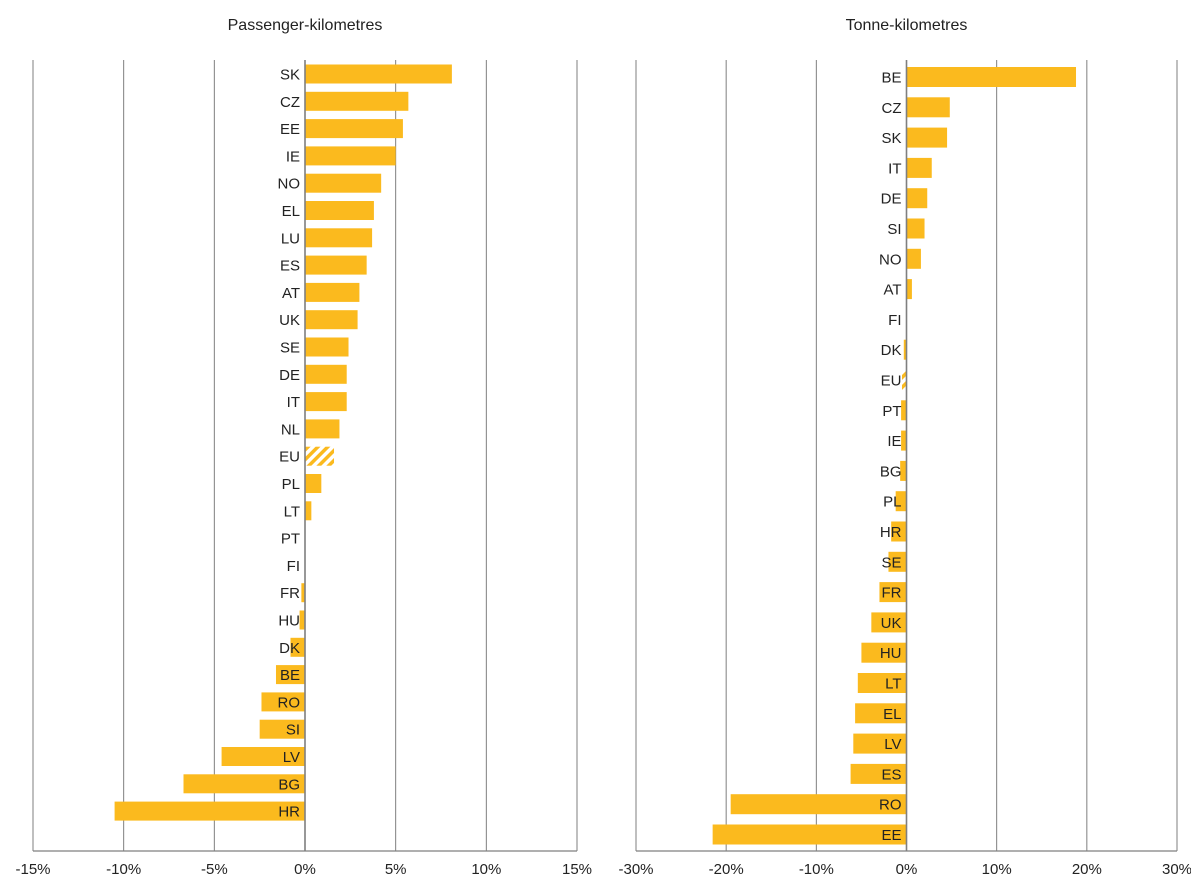 The image size is (1191, 894). Describe the element at coordinates (1087, 869) in the screenshot. I see `x-tick-label: 20%` at that location.